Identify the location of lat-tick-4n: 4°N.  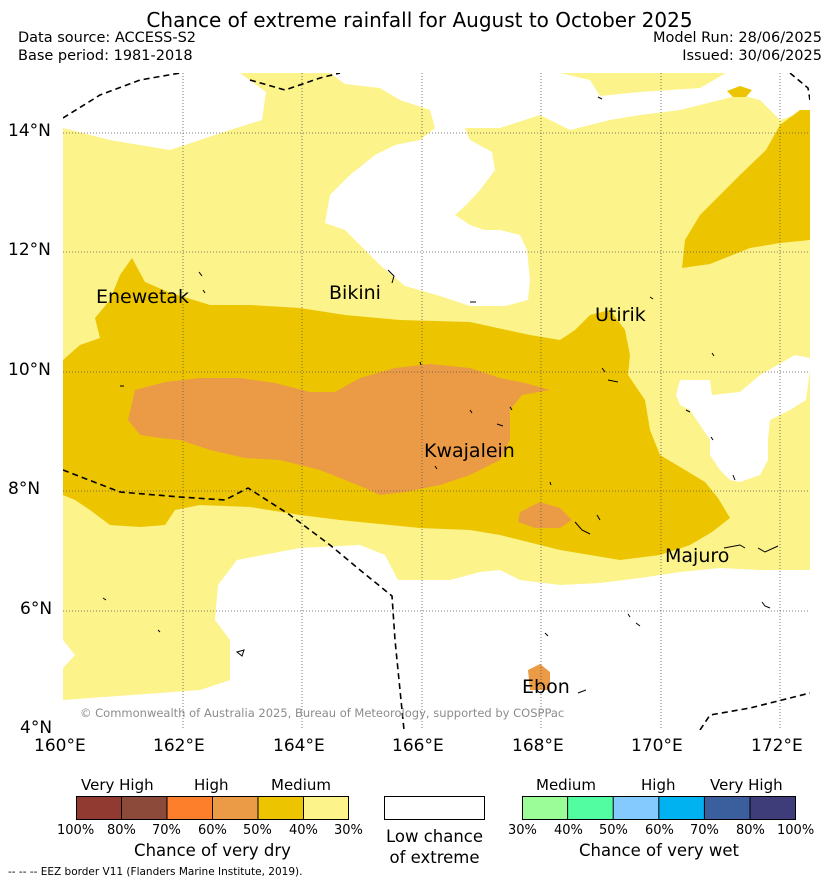
(36, 728).